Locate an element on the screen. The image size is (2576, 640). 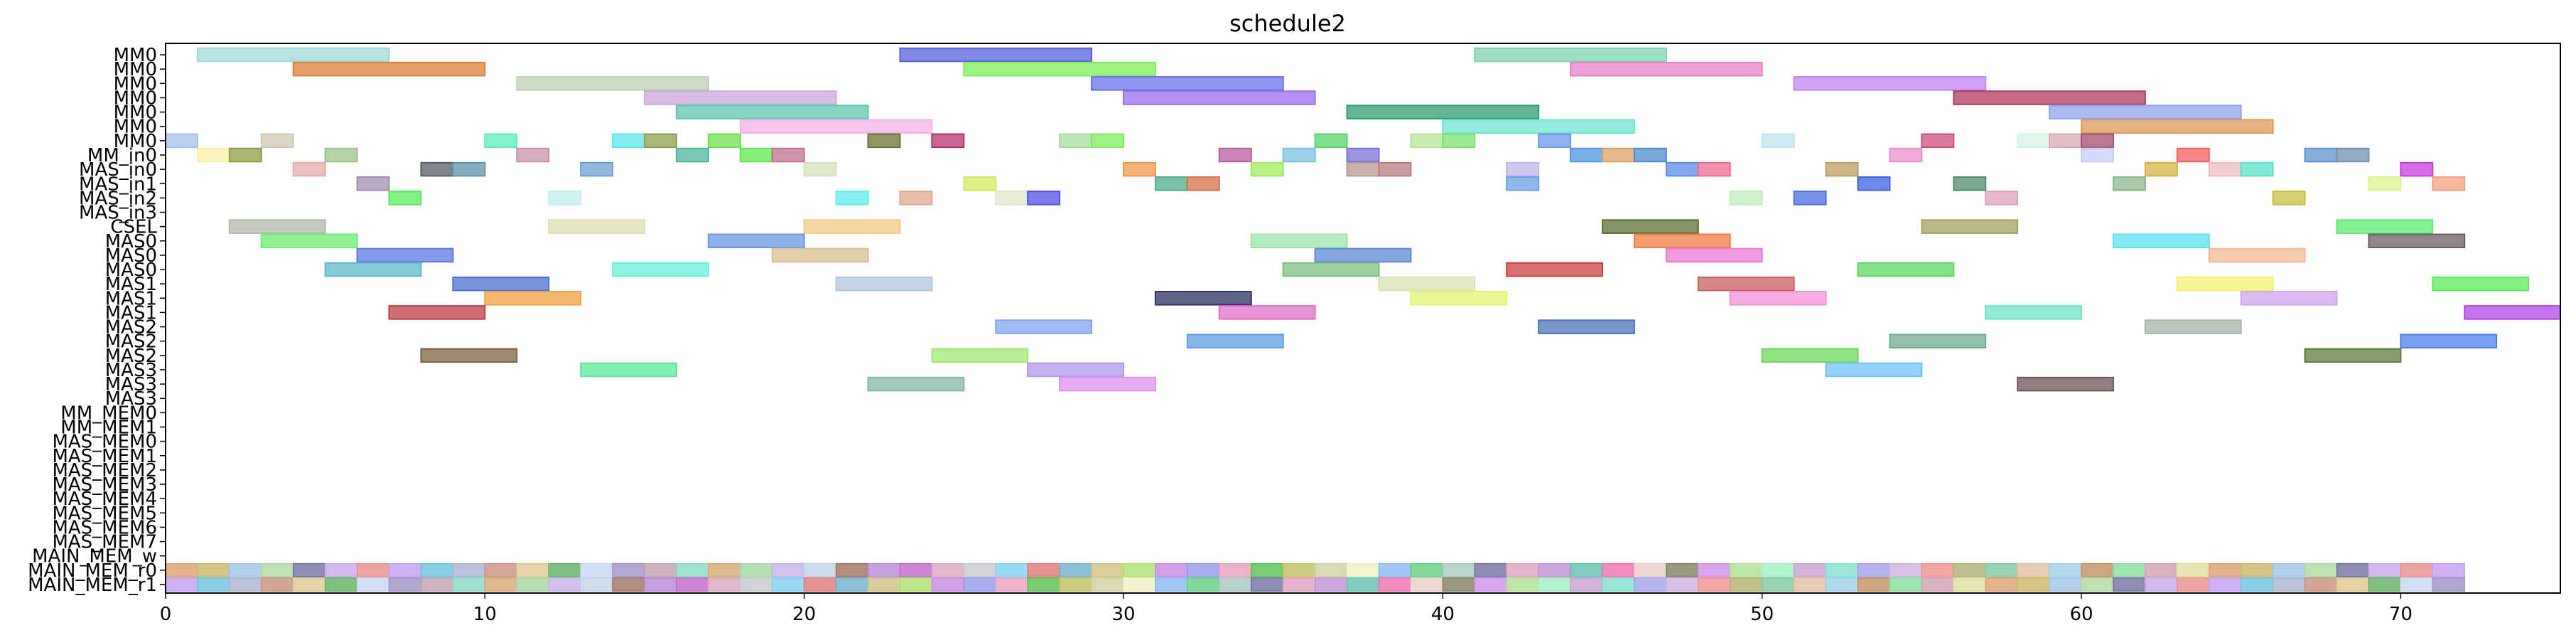
x-tick-label: 60 is located at coordinates (2081, 614).